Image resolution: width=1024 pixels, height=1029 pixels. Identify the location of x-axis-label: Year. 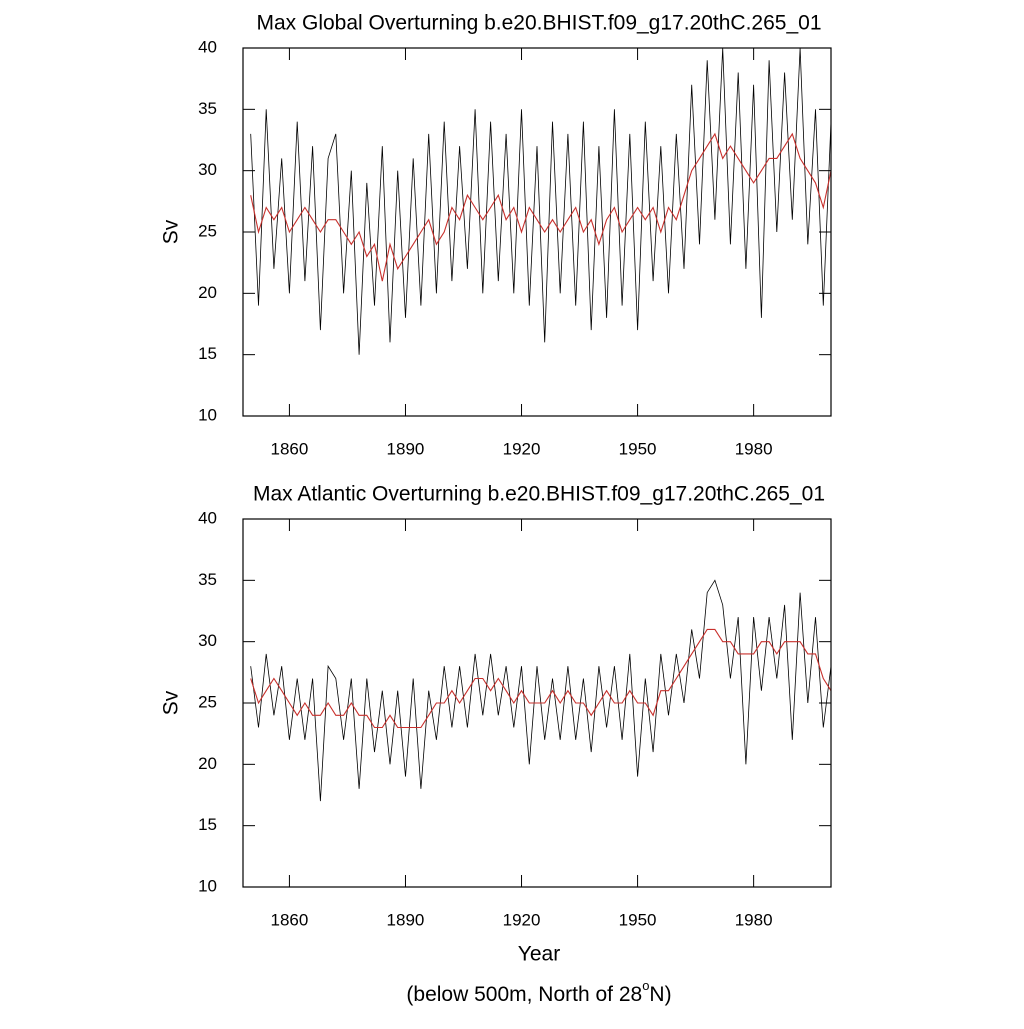
(539, 954).